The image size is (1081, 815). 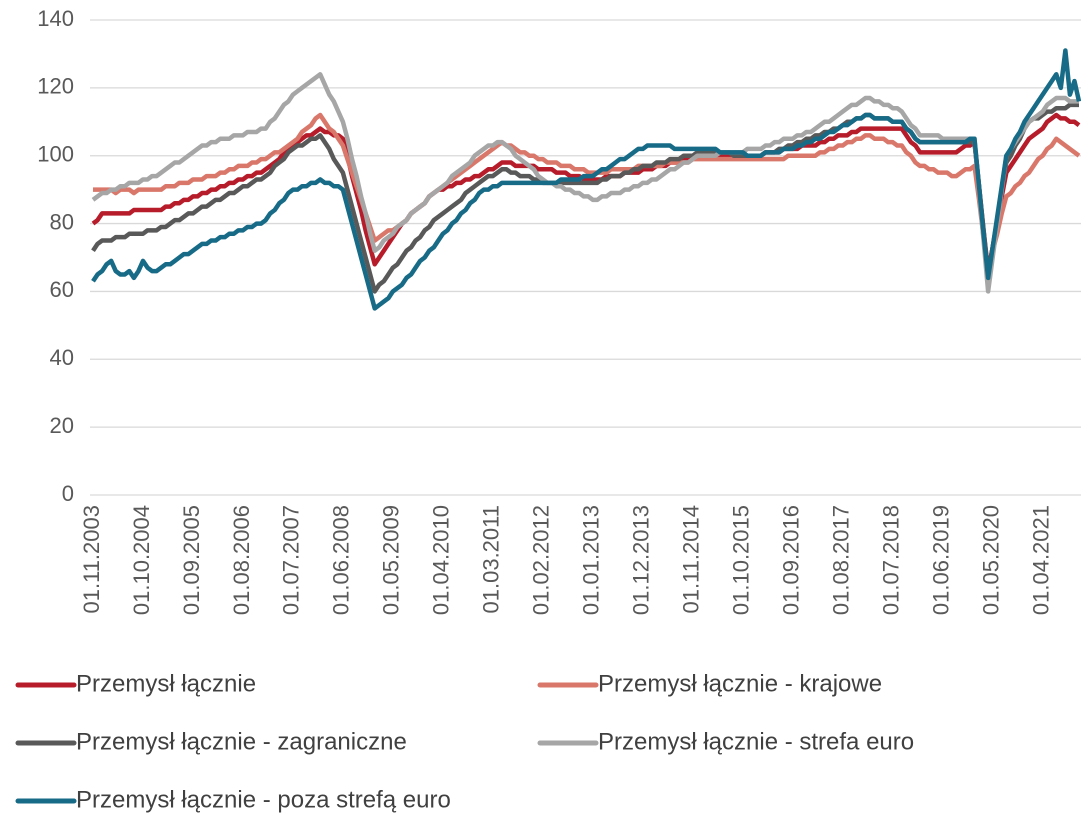 What do you see at coordinates (591, 560) in the screenshot?
I see `x-tick-label: 01.01.2013` at bounding box center [591, 560].